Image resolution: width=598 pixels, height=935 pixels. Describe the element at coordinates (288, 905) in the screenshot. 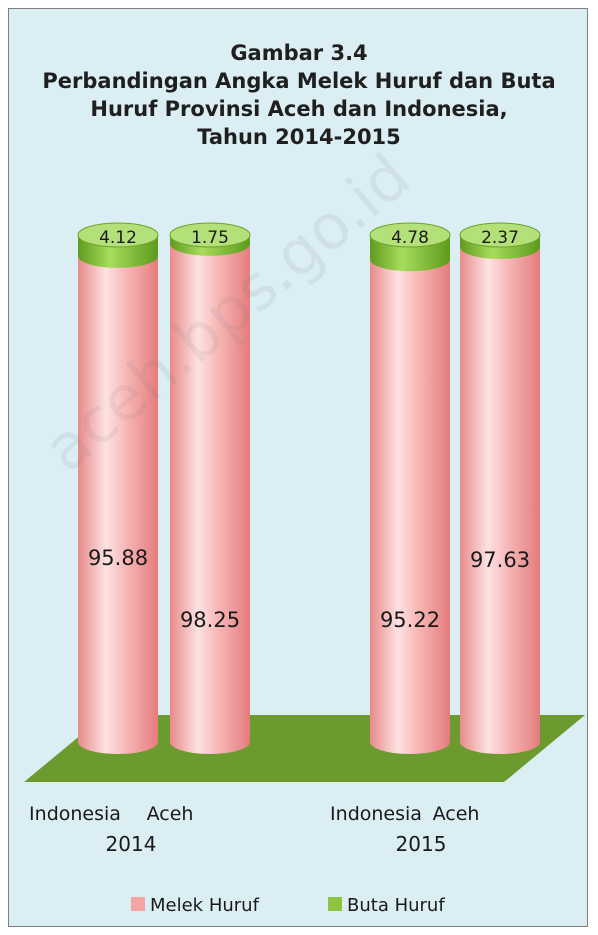

I see `chart-legend: Melek Huruf Buta Huruf` at that location.